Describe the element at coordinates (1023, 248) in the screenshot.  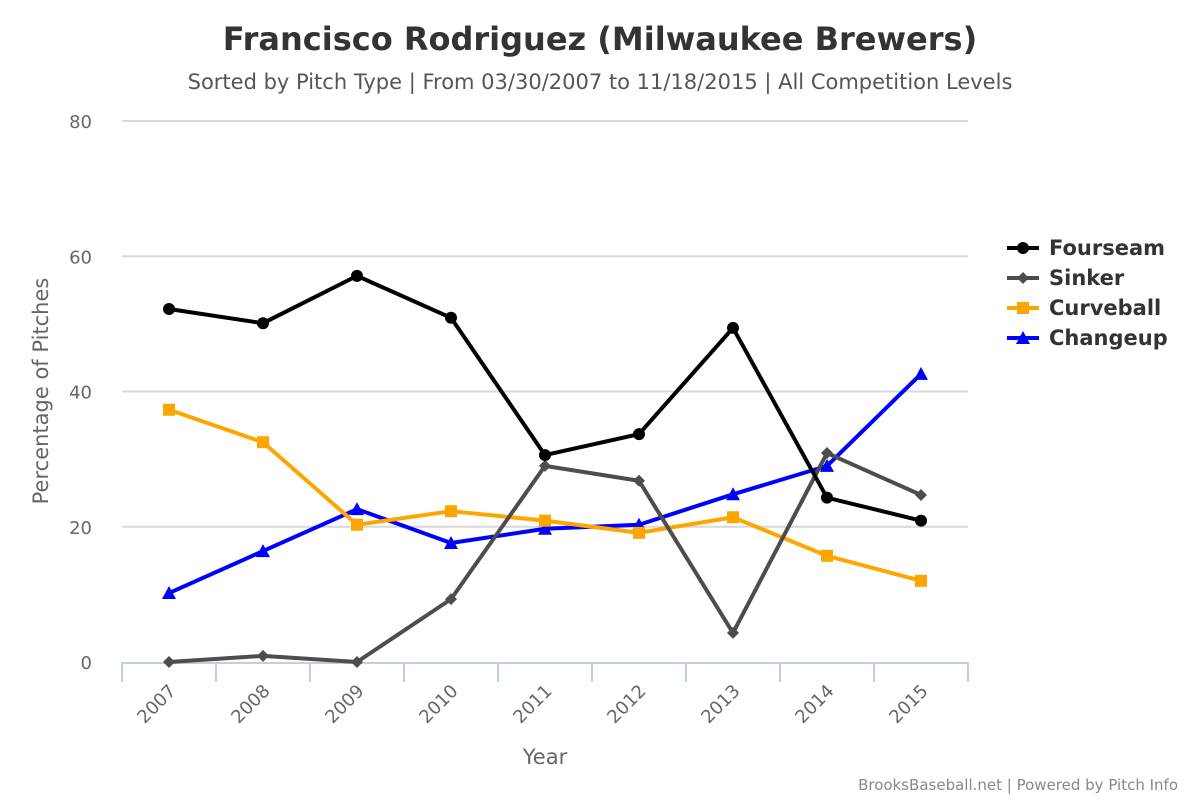
I see `legend-circle-icon` at that location.